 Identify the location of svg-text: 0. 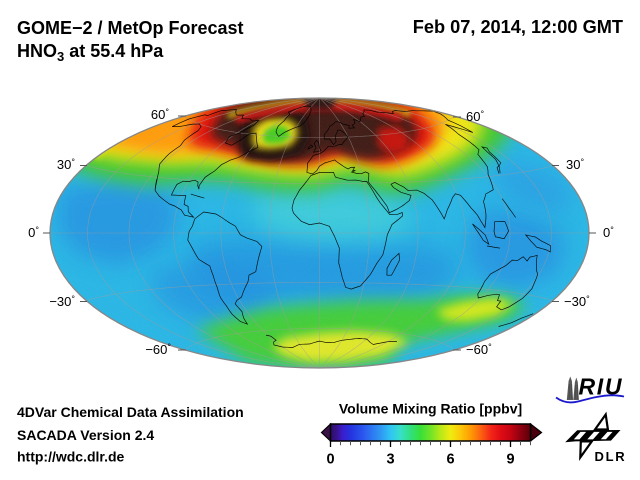
(330, 460).